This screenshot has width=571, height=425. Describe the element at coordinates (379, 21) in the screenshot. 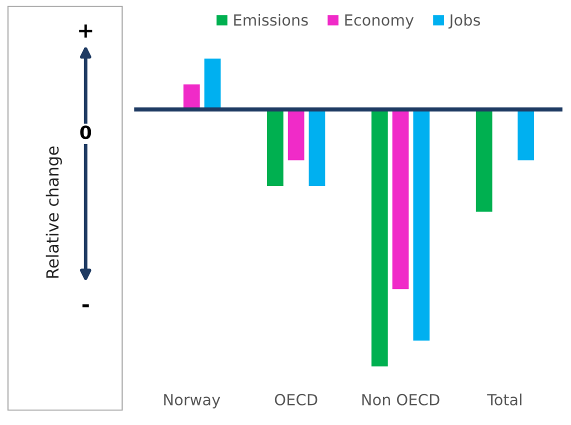

I see `legend-label: Economy` at that location.